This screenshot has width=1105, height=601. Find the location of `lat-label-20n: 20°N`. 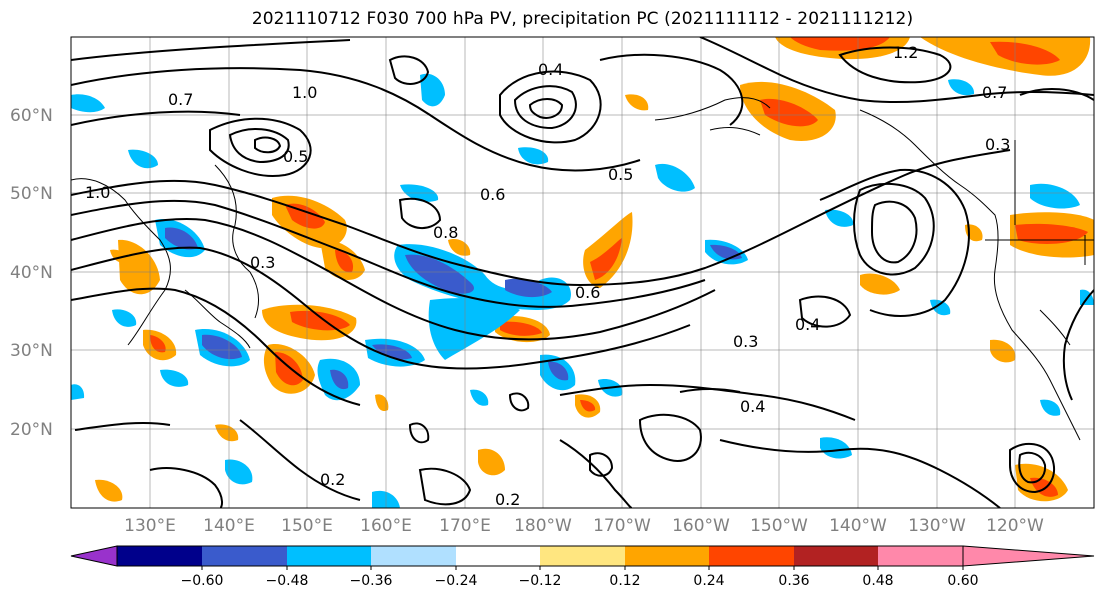

lat-label-20n: 20°N is located at coordinates (31, 430).